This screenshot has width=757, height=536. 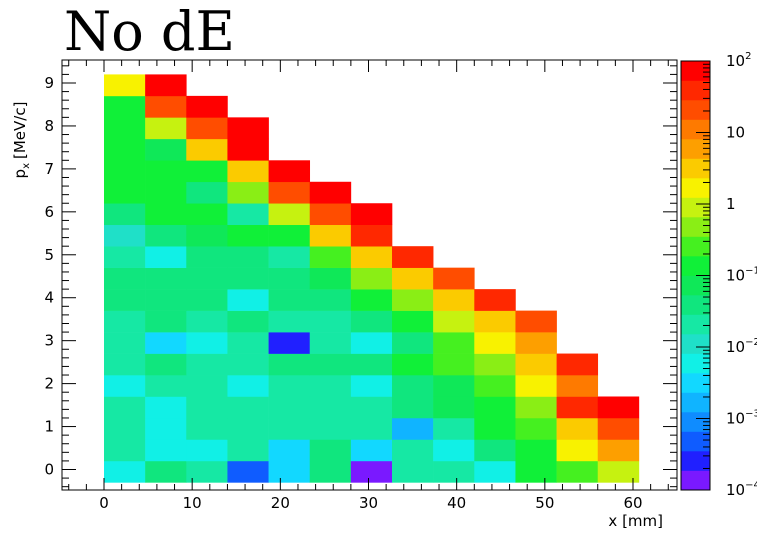 I want to click on y-axis-label-unit: [MeV/c], so click(x=20, y=130).